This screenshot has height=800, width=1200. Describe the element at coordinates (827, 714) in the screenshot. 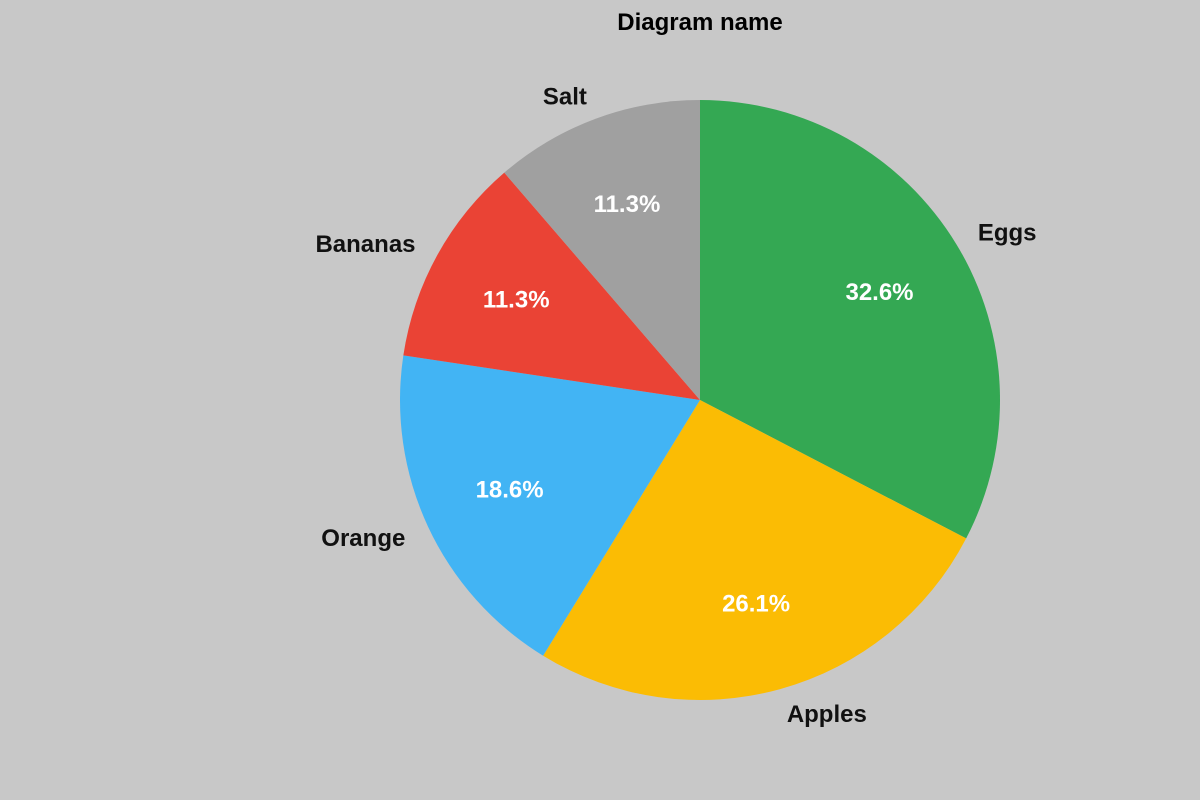

I see `pie-category-label-apples: Apples` at that location.